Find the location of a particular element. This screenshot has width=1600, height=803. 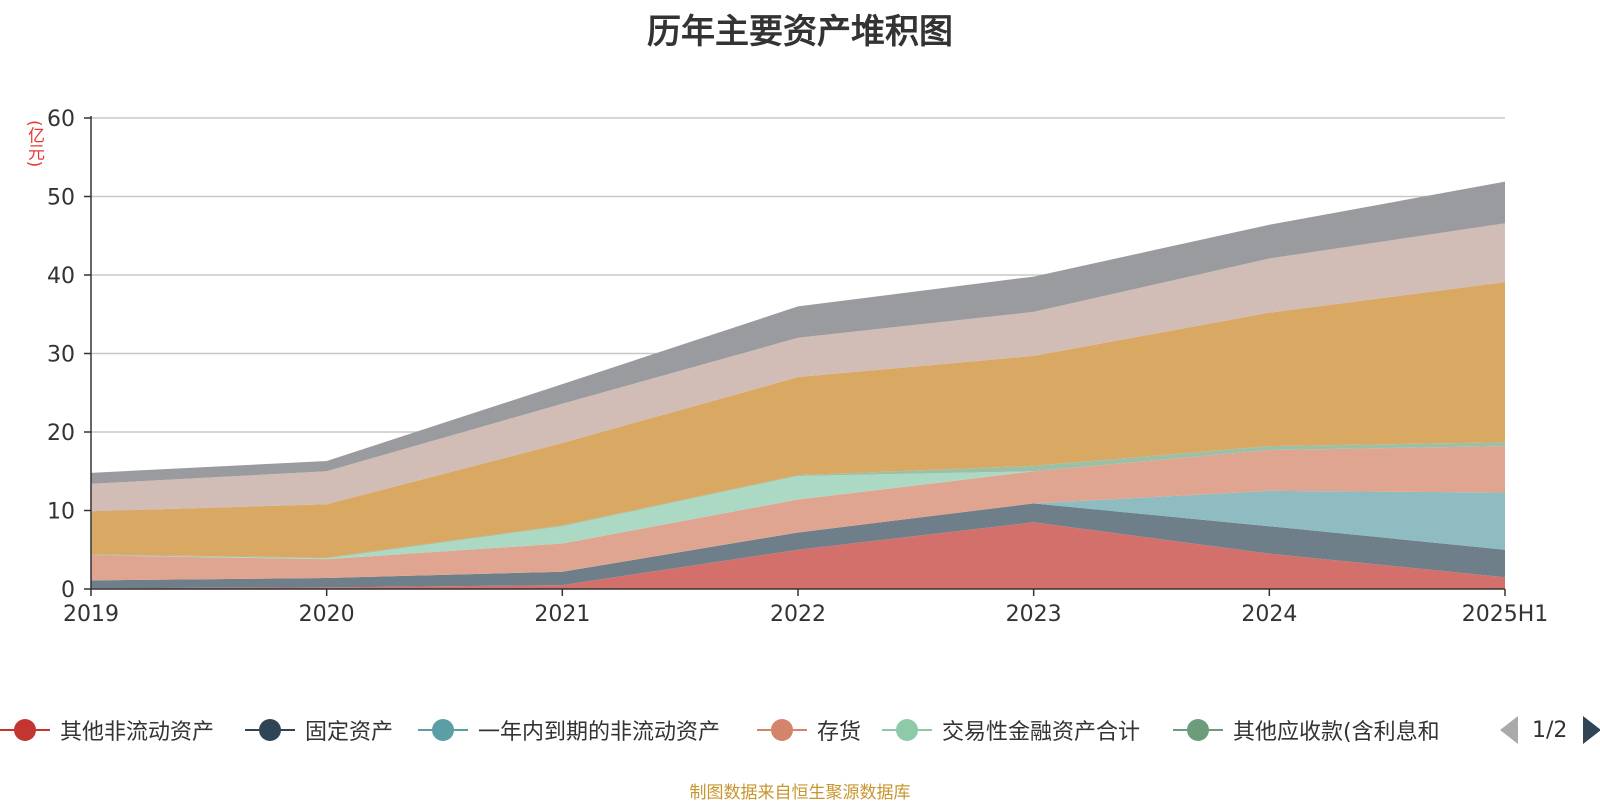

y-tick-label: 50 is located at coordinates (61, 198).